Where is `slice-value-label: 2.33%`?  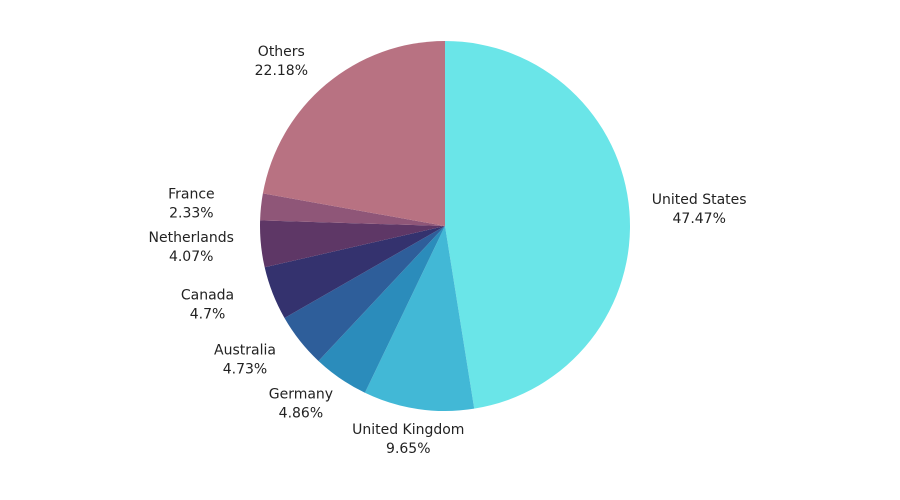
slice-value-label: 2.33% is located at coordinates (191, 214).